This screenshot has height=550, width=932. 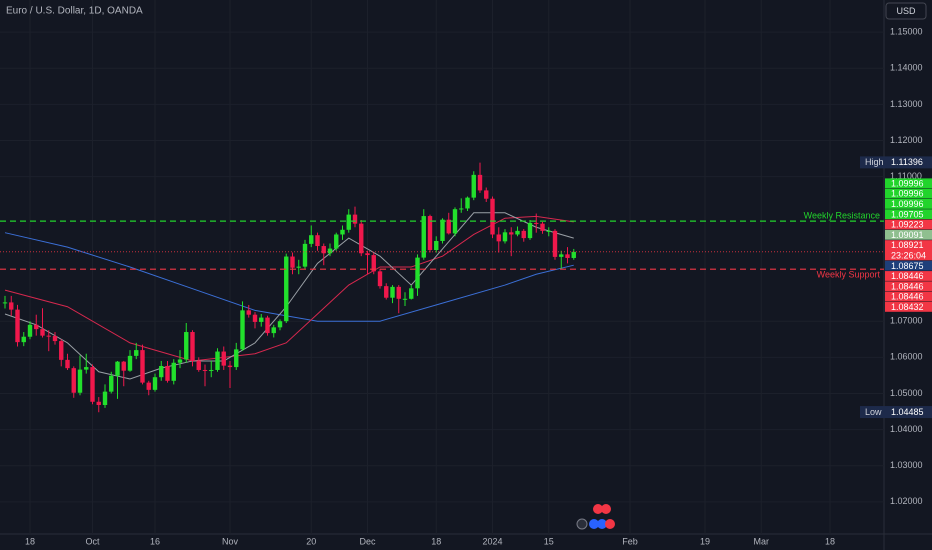 I want to click on price-label: 1.09705, so click(x=907, y=214).